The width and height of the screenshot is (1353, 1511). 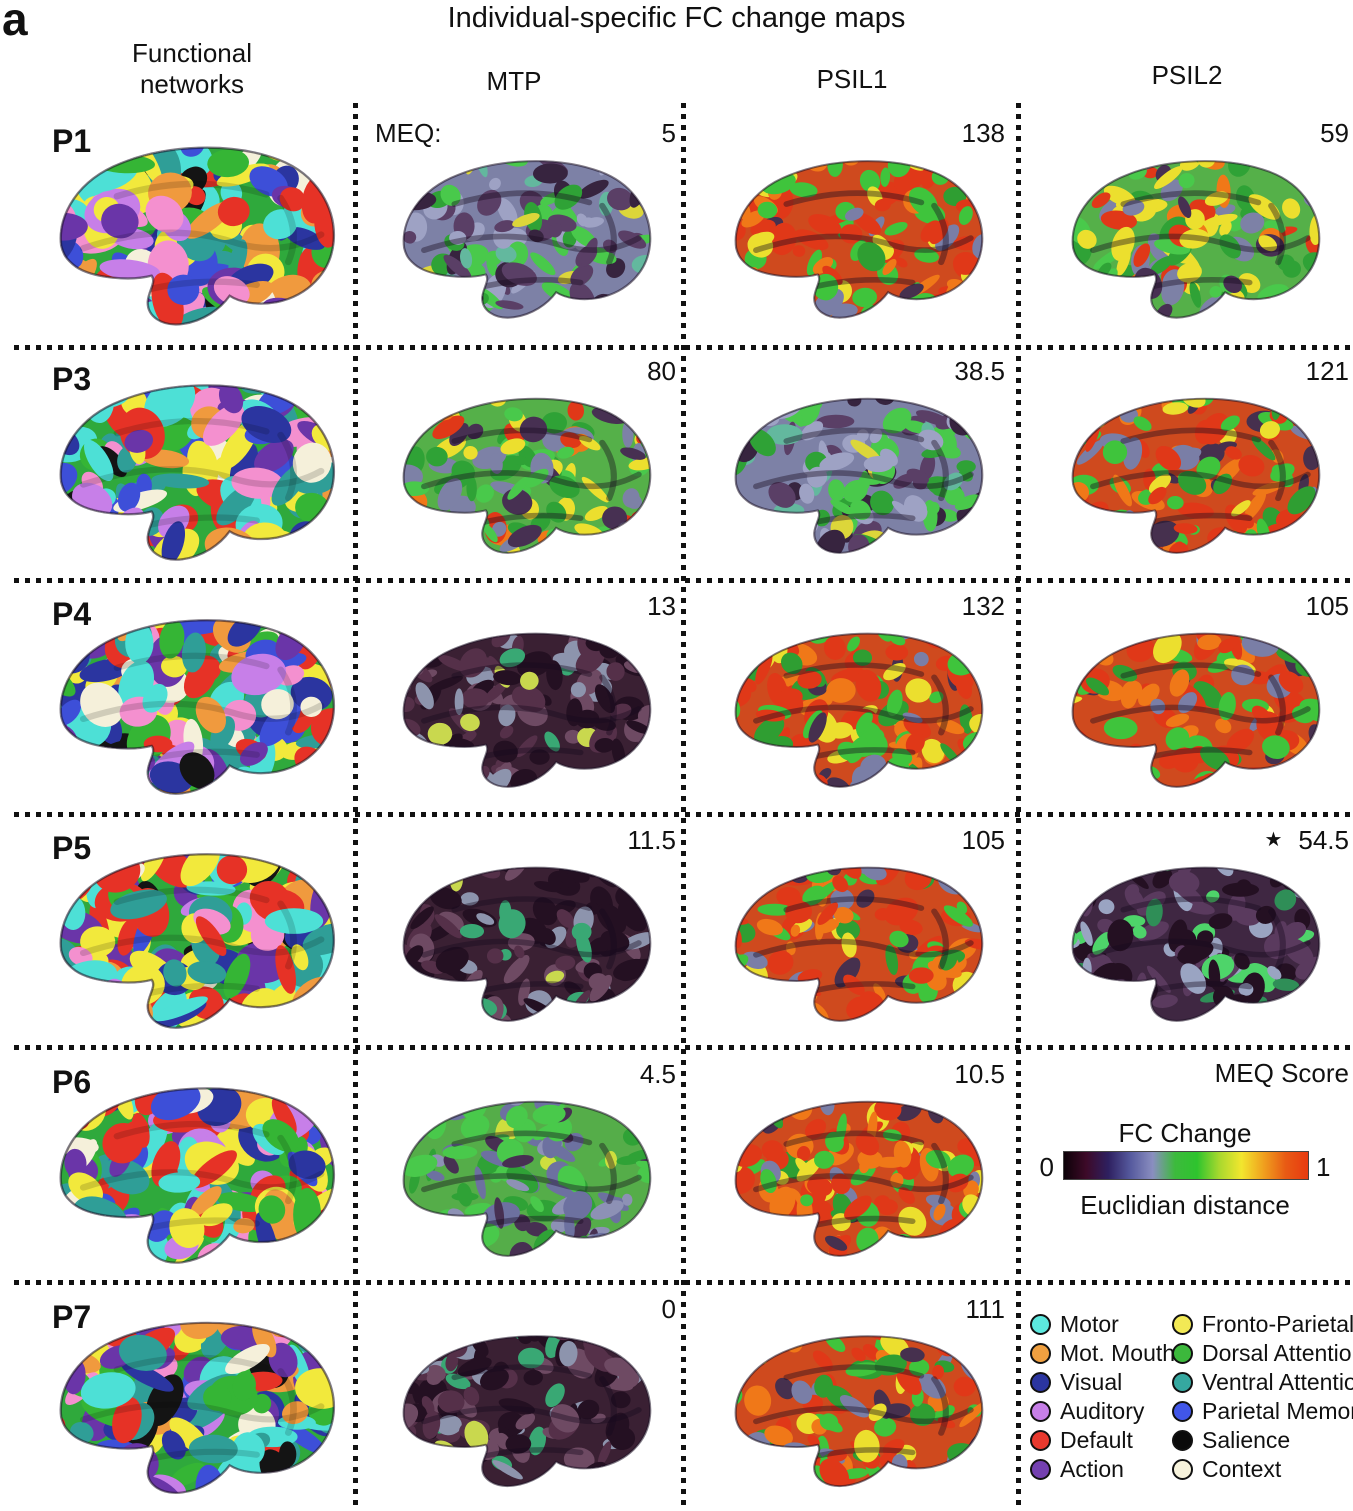 What do you see at coordinates (851, 460) in the screenshot?
I see `cell-P3-psil1: 38.5` at bounding box center [851, 460].